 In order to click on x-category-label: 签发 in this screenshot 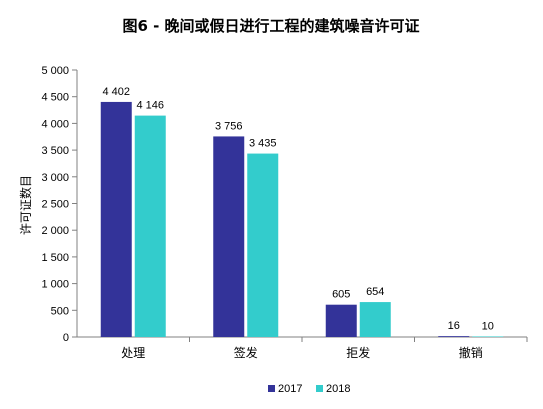, I will do `click(246, 352)`.